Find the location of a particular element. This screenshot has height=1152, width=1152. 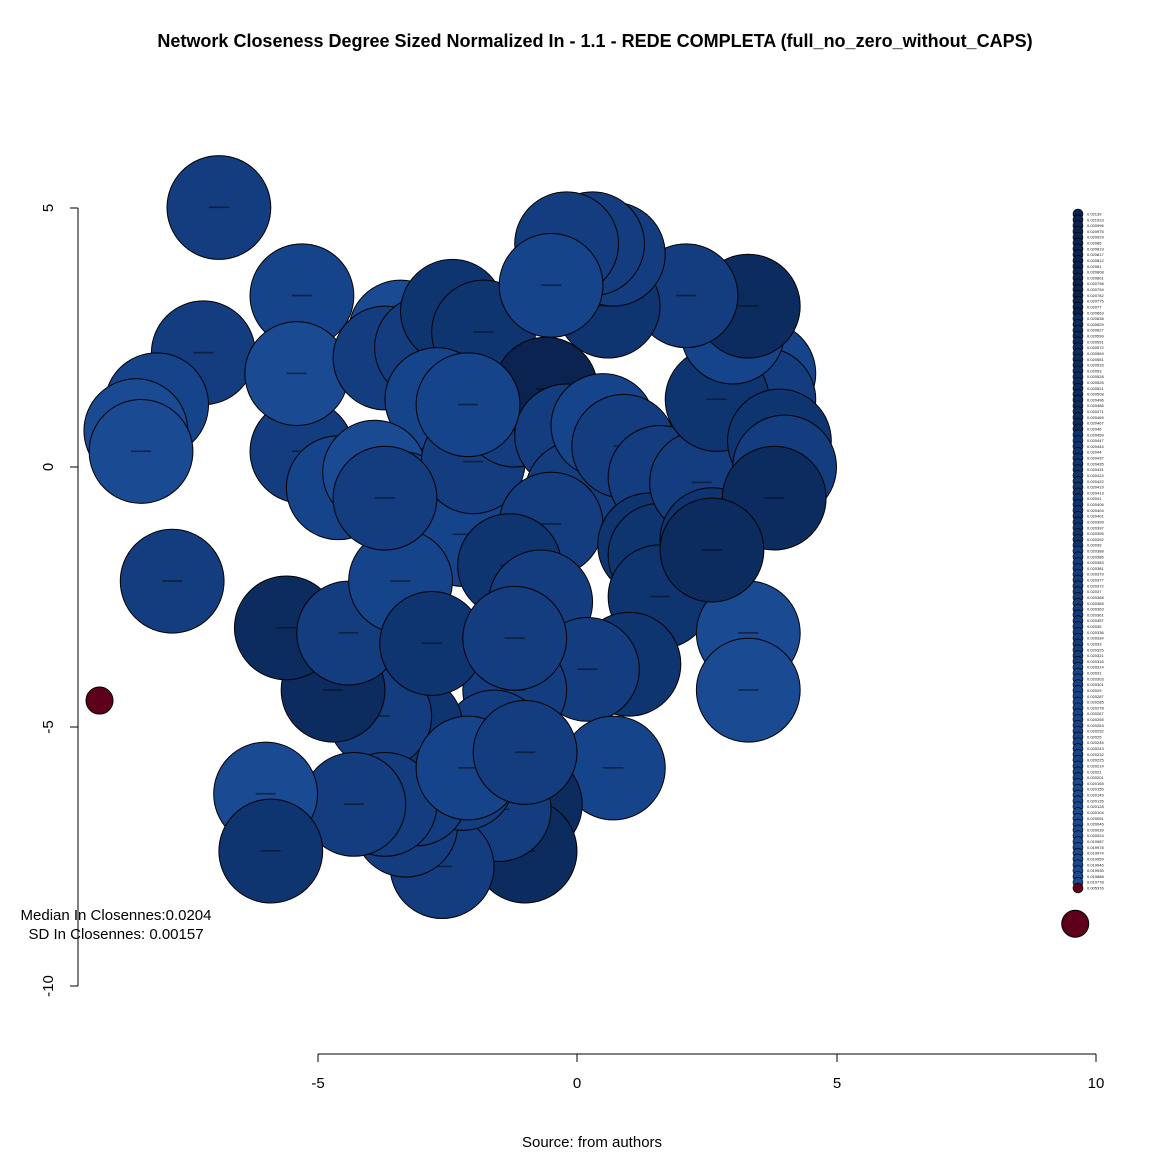

legend-label: 0.02053 is located at coordinates (1094, 370).